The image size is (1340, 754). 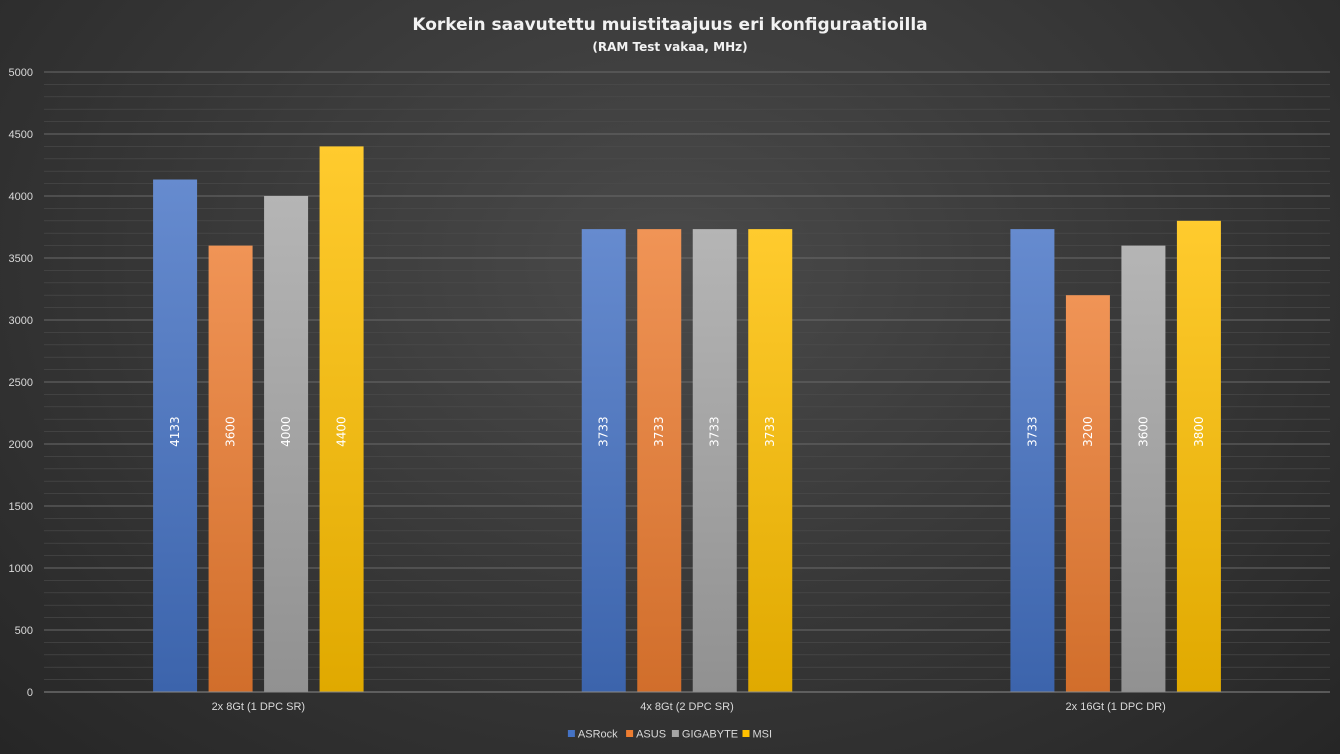 What do you see at coordinates (342, 431) in the screenshot?
I see `data-label: 4400` at bounding box center [342, 431].